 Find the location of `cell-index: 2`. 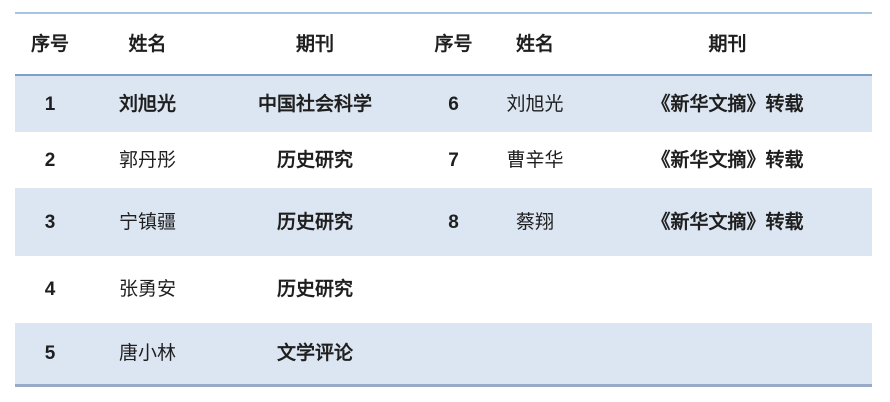

cell-index: 2 is located at coordinates (50, 160).